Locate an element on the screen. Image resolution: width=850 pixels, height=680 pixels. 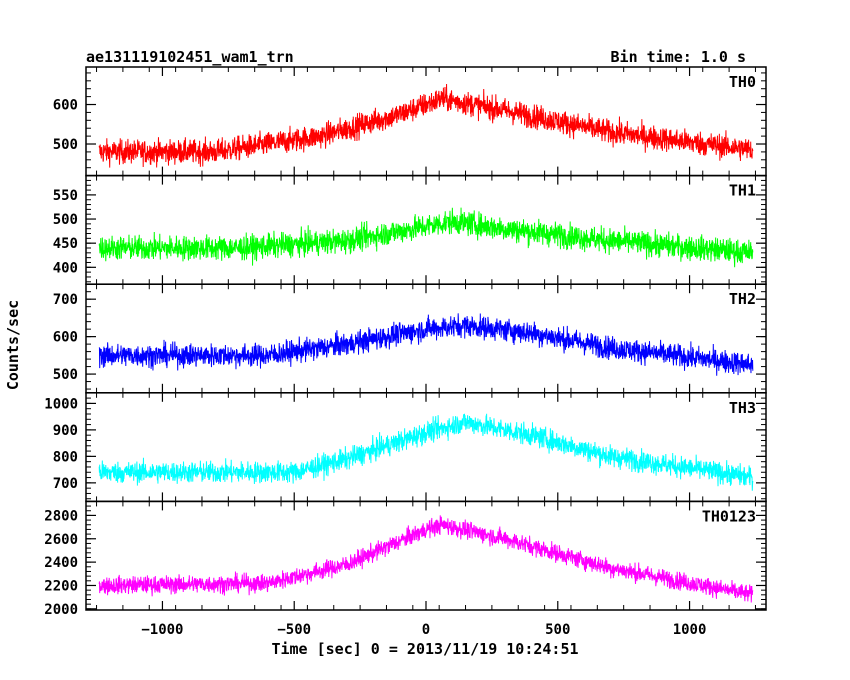
x-tick-label: 1000 is located at coordinates (690, 630).